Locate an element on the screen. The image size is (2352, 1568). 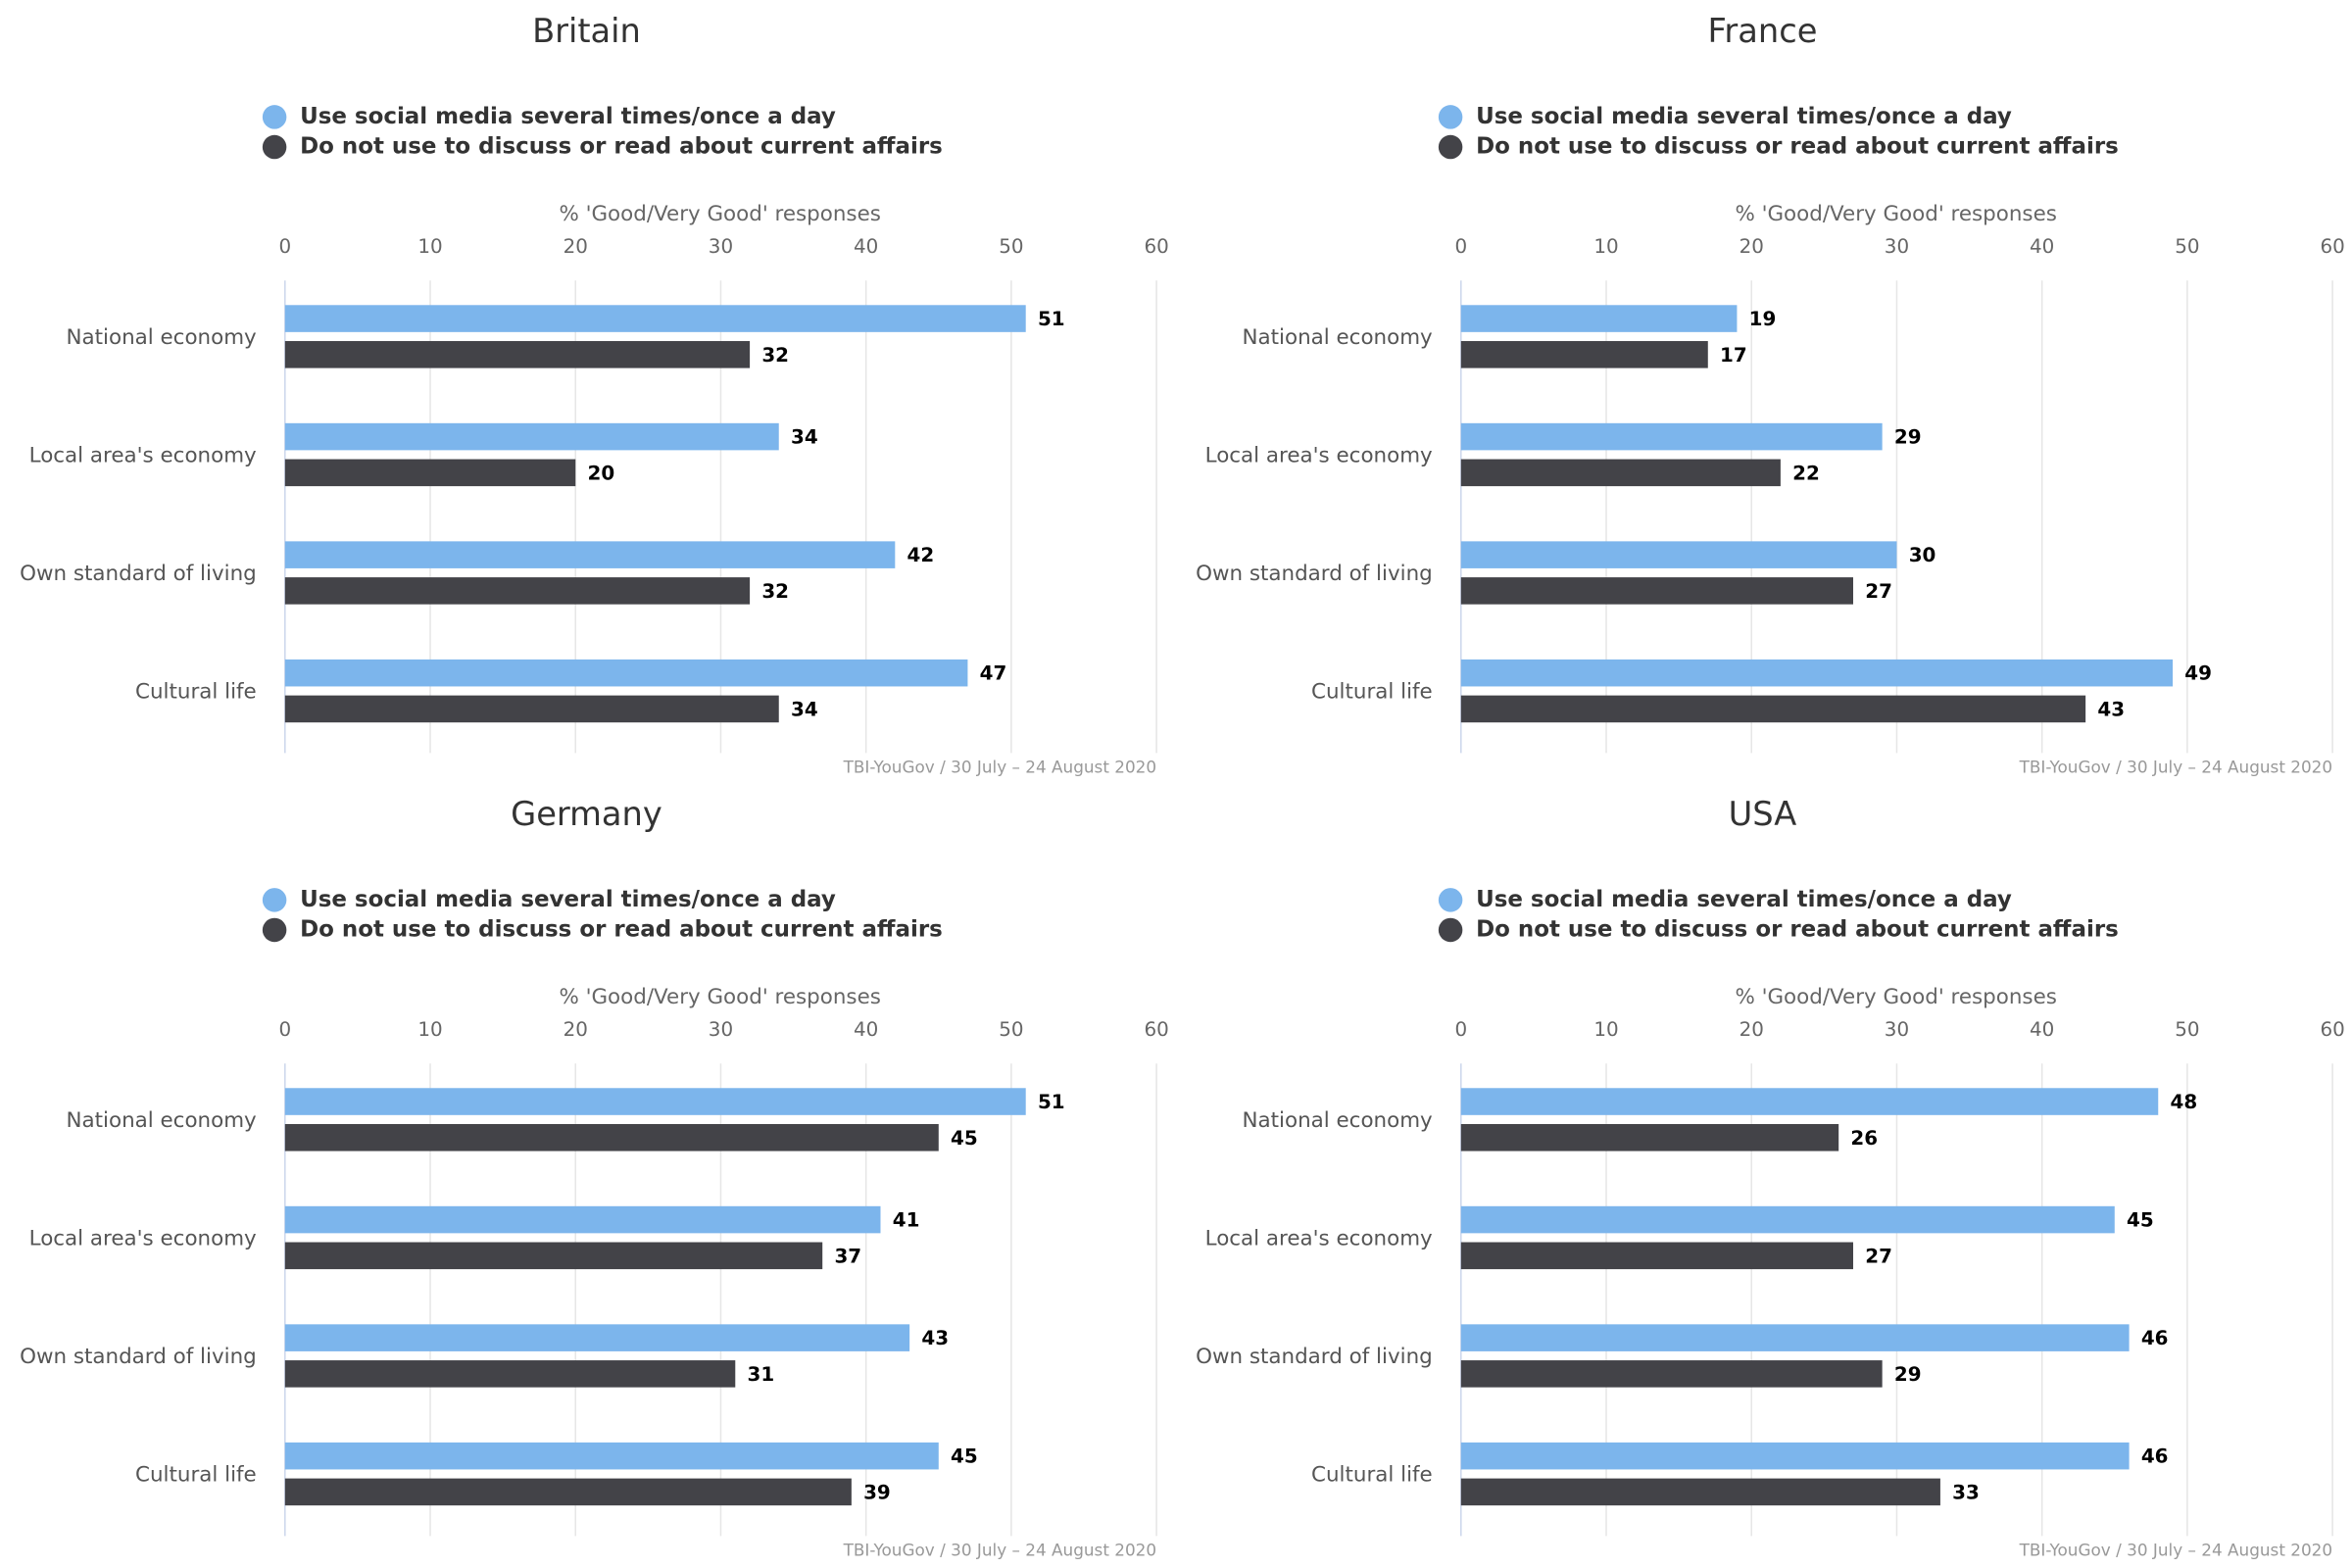
chart-title: Britain is located at coordinates (586, 31).